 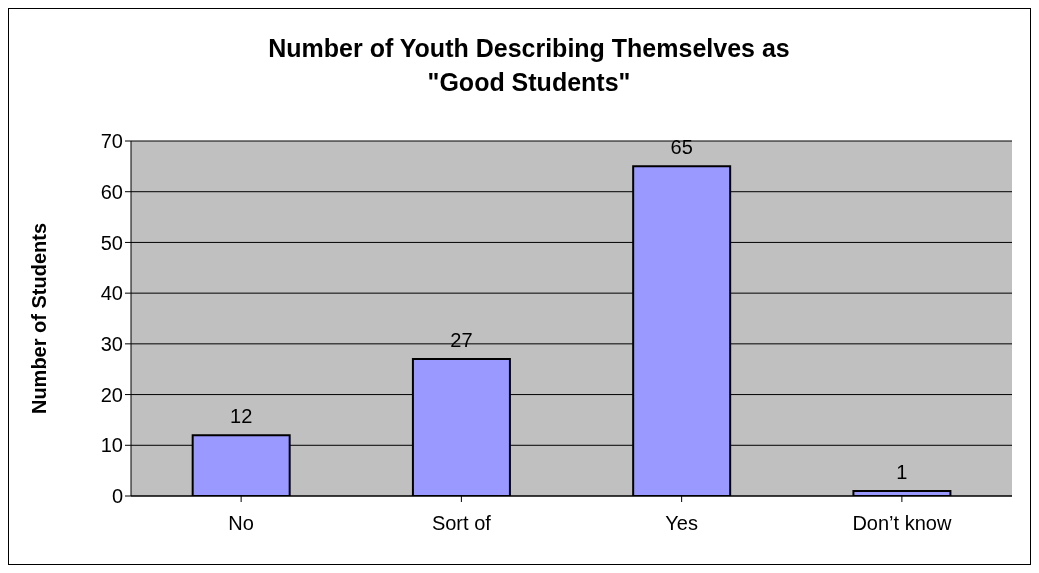 I want to click on y-tick-label: 0, so click(x=117, y=496).